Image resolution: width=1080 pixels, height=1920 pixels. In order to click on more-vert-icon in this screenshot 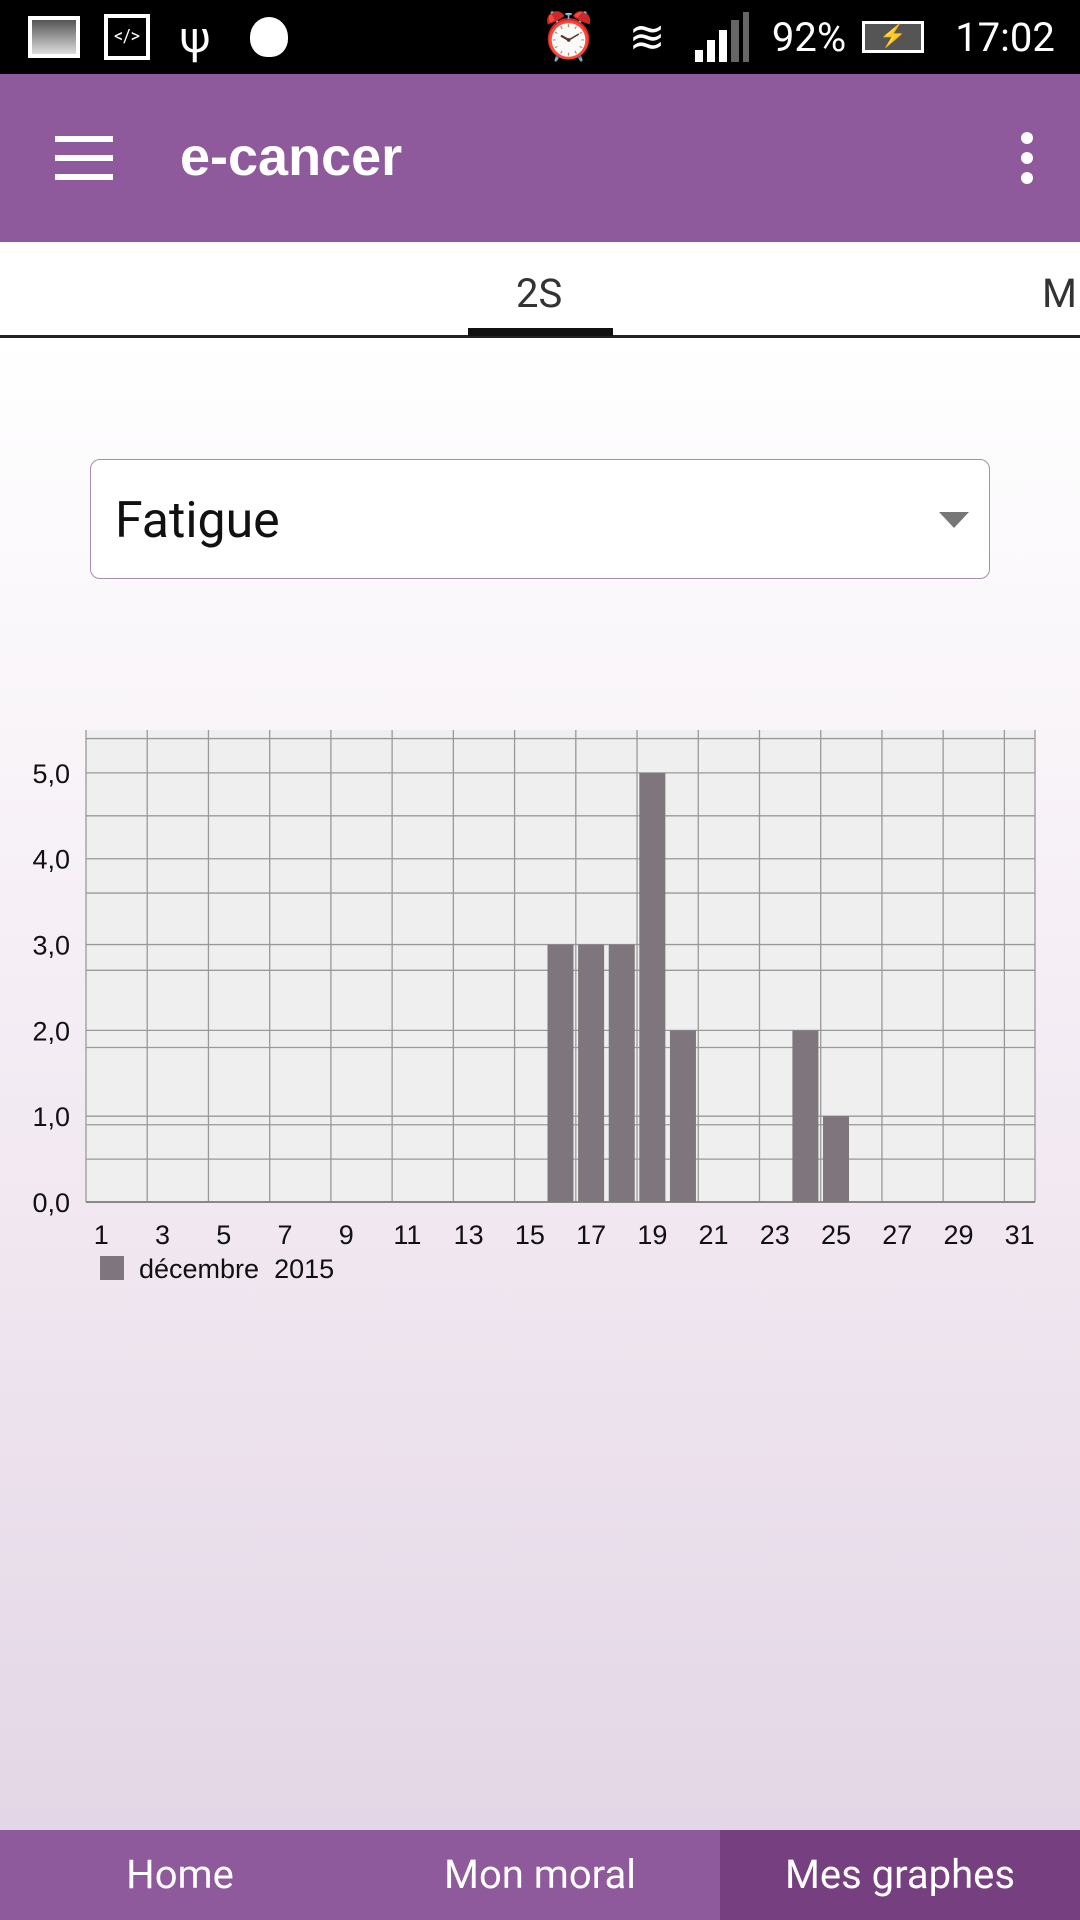, I will do `click(1027, 158)`.